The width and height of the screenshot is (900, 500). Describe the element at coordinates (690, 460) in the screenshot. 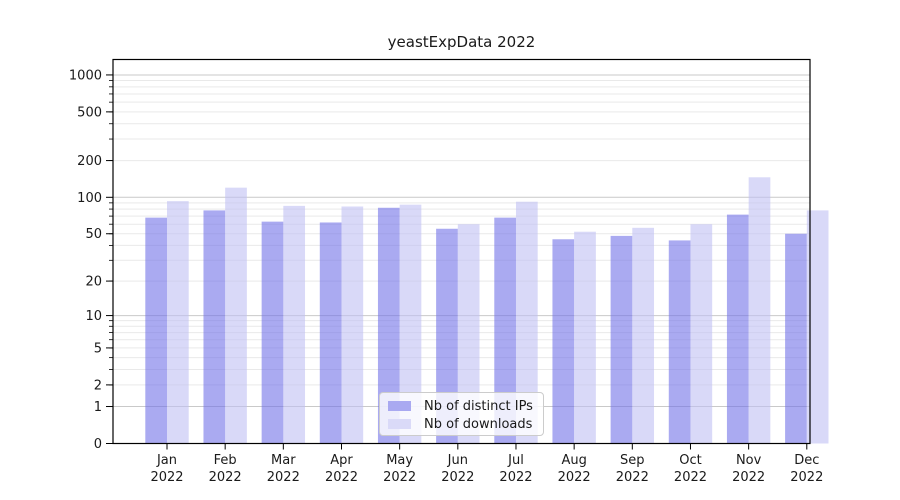

I see `x-tick-label: Oct` at that location.